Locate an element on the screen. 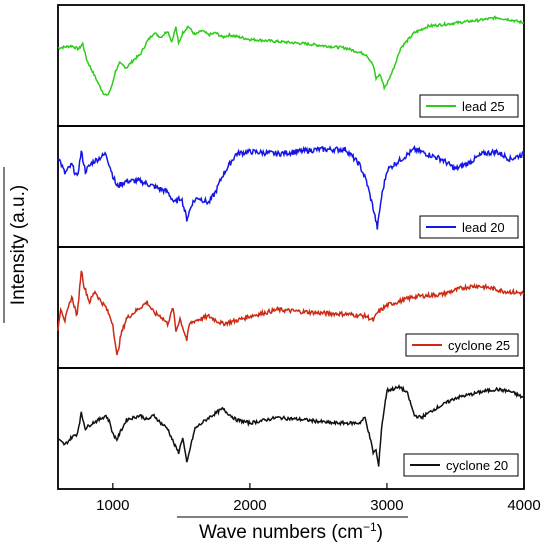 This screenshot has width=550, height=546. y-axis-title-group: Intensity (a.u.) is located at coordinates (16, 245).